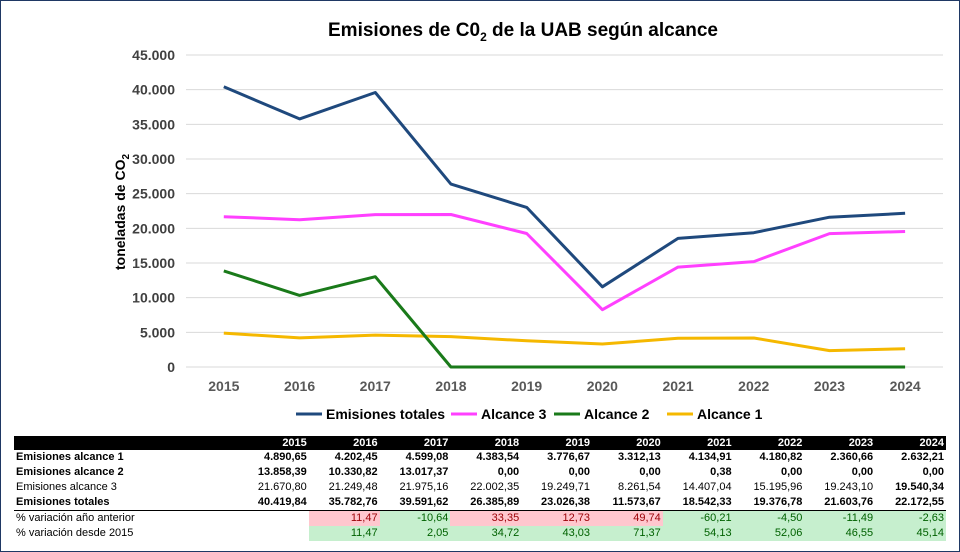 Image resolution: width=960 pixels, height=552 pixels. Describe the element at coordinates (627, 518) in the screenshot. I see `table-cell: 49,74` at that location.